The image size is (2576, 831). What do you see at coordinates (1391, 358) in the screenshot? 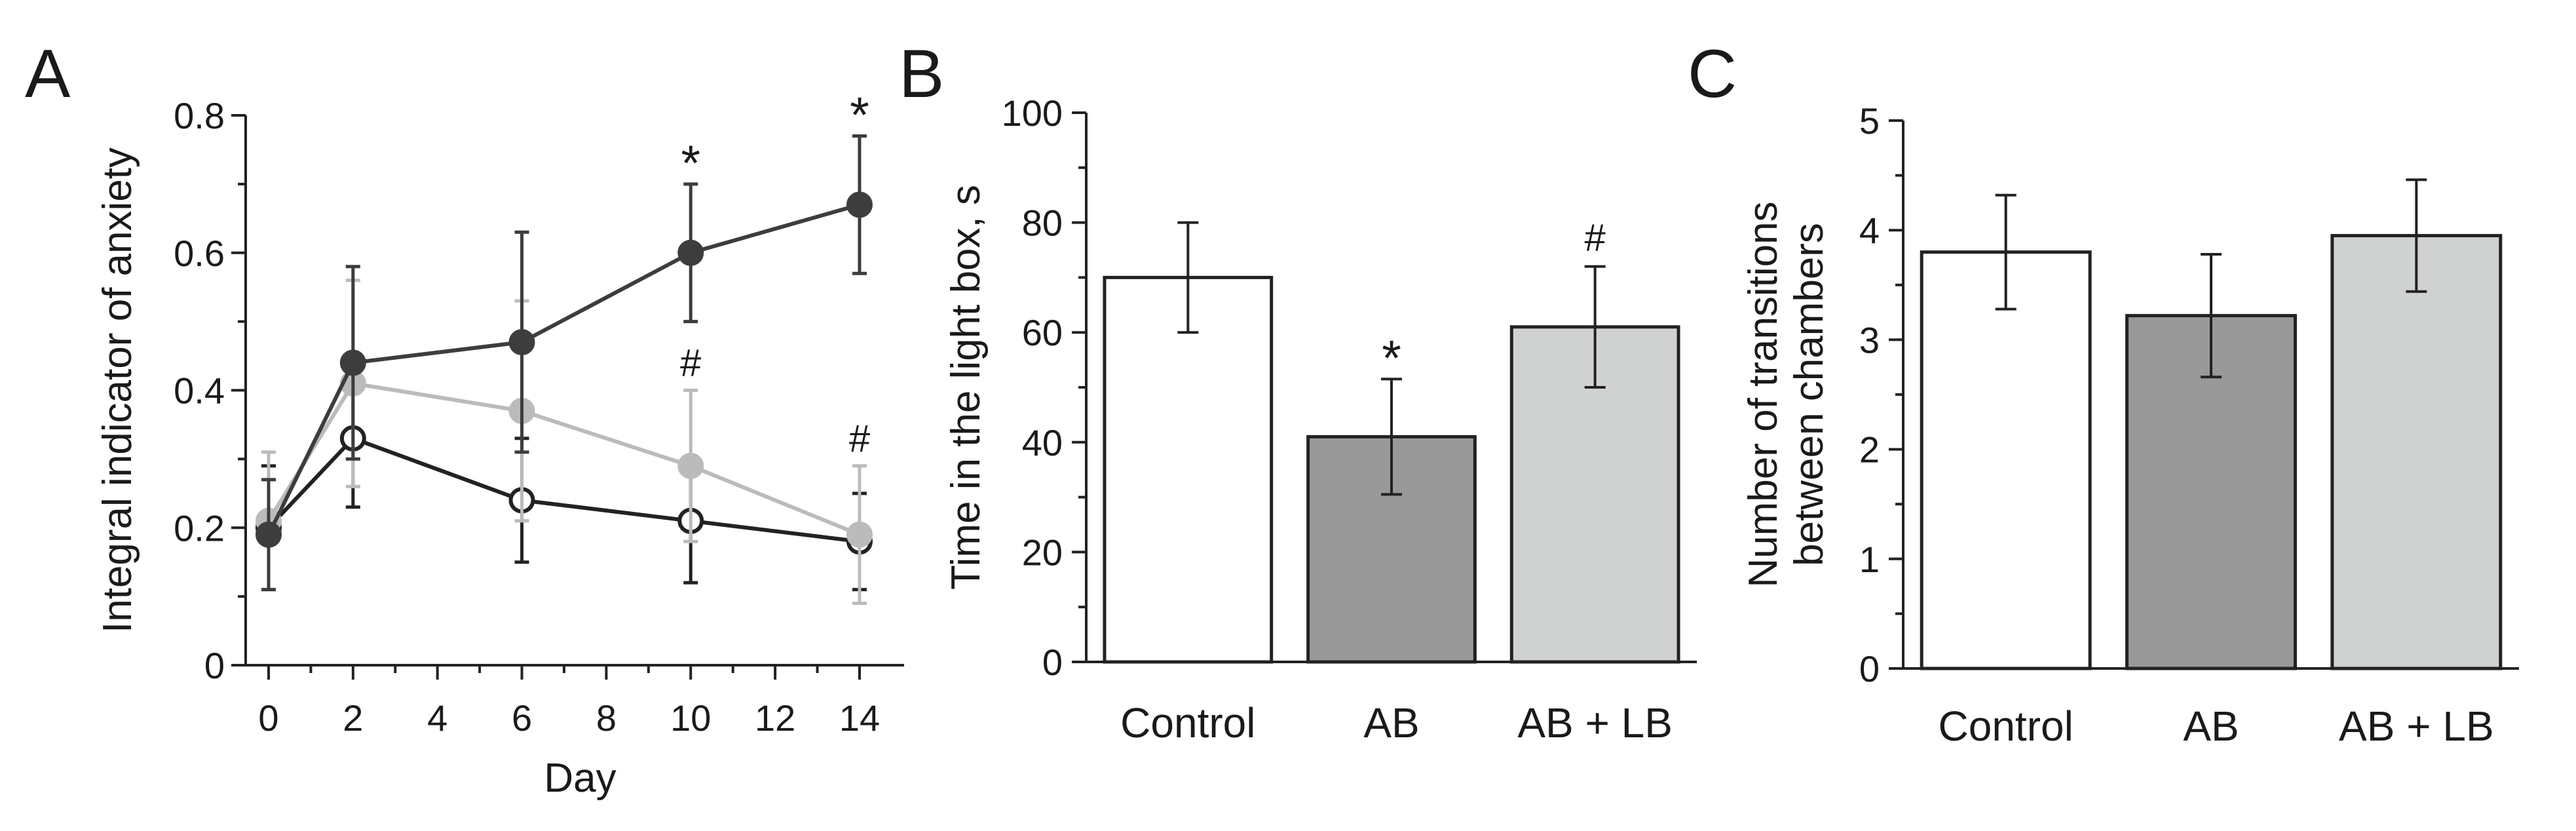
I see `significance-marker: *` at bounding box center [1391, 358].